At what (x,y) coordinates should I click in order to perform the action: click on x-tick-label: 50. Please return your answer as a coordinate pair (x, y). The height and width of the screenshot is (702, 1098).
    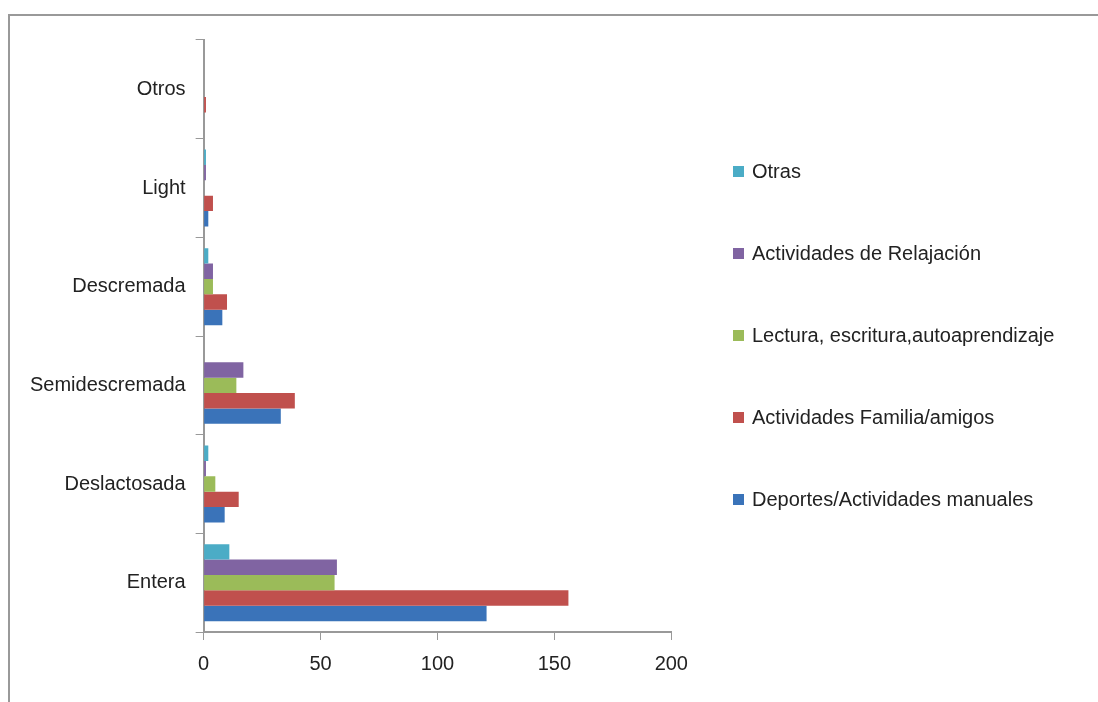
    Looking at the image, I should click on (320, 662).